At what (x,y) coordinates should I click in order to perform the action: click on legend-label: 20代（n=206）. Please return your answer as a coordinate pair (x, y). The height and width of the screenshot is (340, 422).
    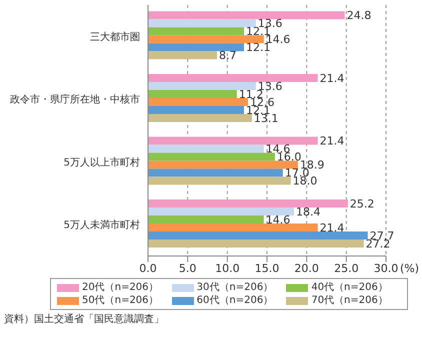
    Looking at the image, I should click on (120, 287).